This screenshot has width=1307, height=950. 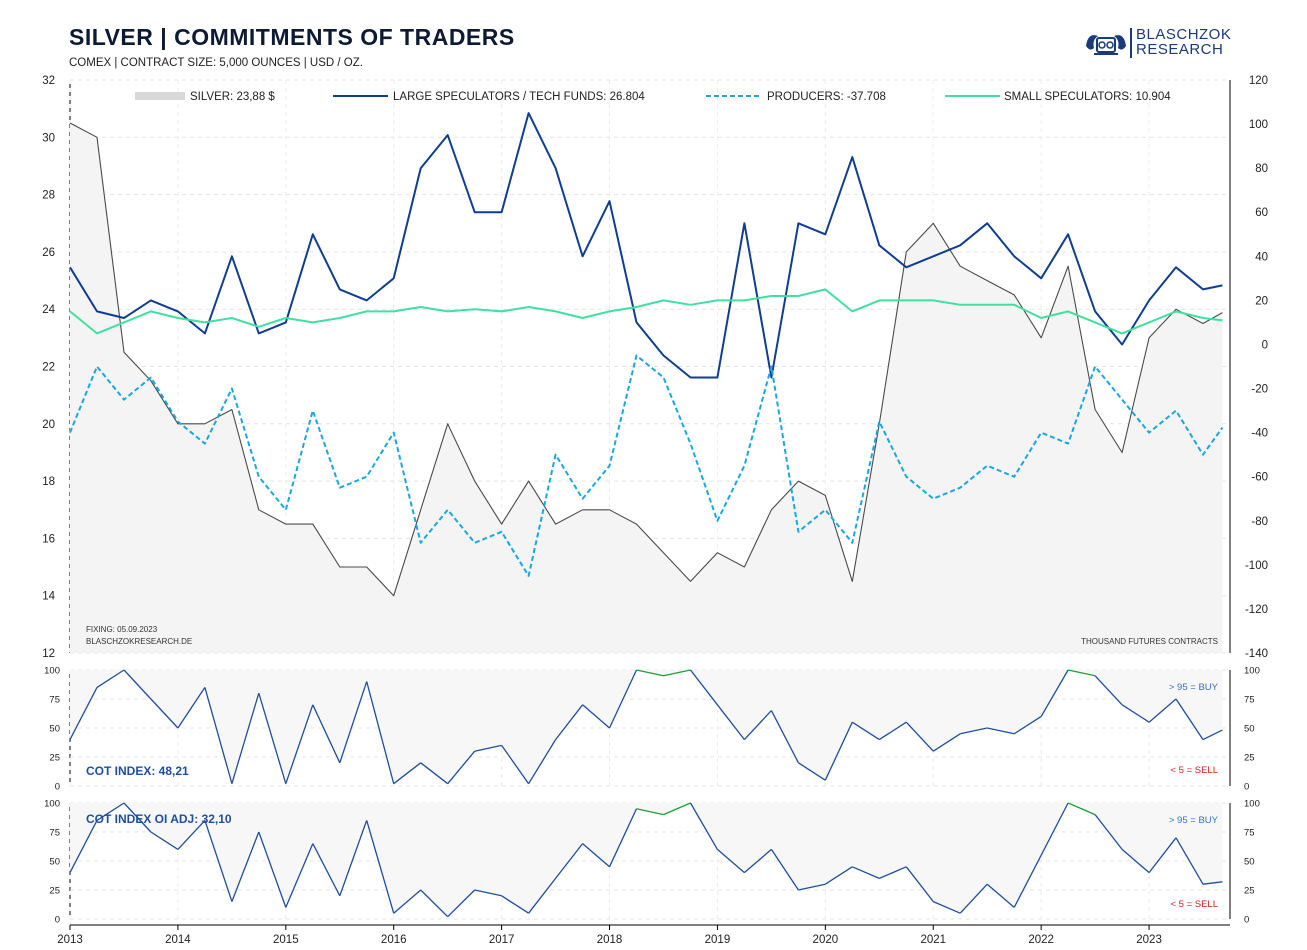 What do you see at coordinates (1149, 940) in the screenshot?
I see `x-tick: 2023` at bounding box center [1149, 940].